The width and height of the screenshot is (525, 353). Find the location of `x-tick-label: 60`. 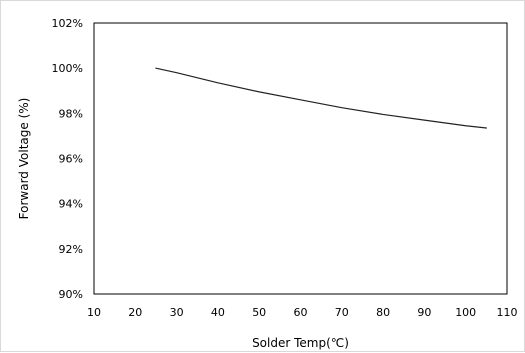

x-tick-label: 60 is located at coordinates (301, 312).